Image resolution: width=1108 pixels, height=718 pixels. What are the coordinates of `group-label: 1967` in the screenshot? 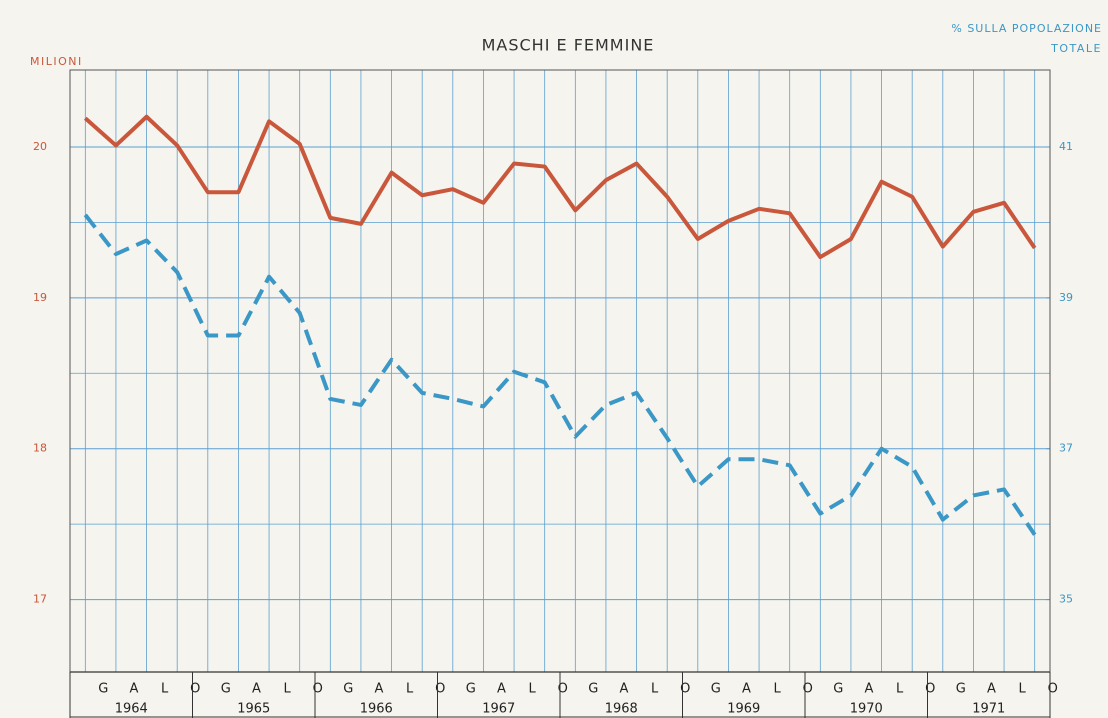 It's located at (498, 709).